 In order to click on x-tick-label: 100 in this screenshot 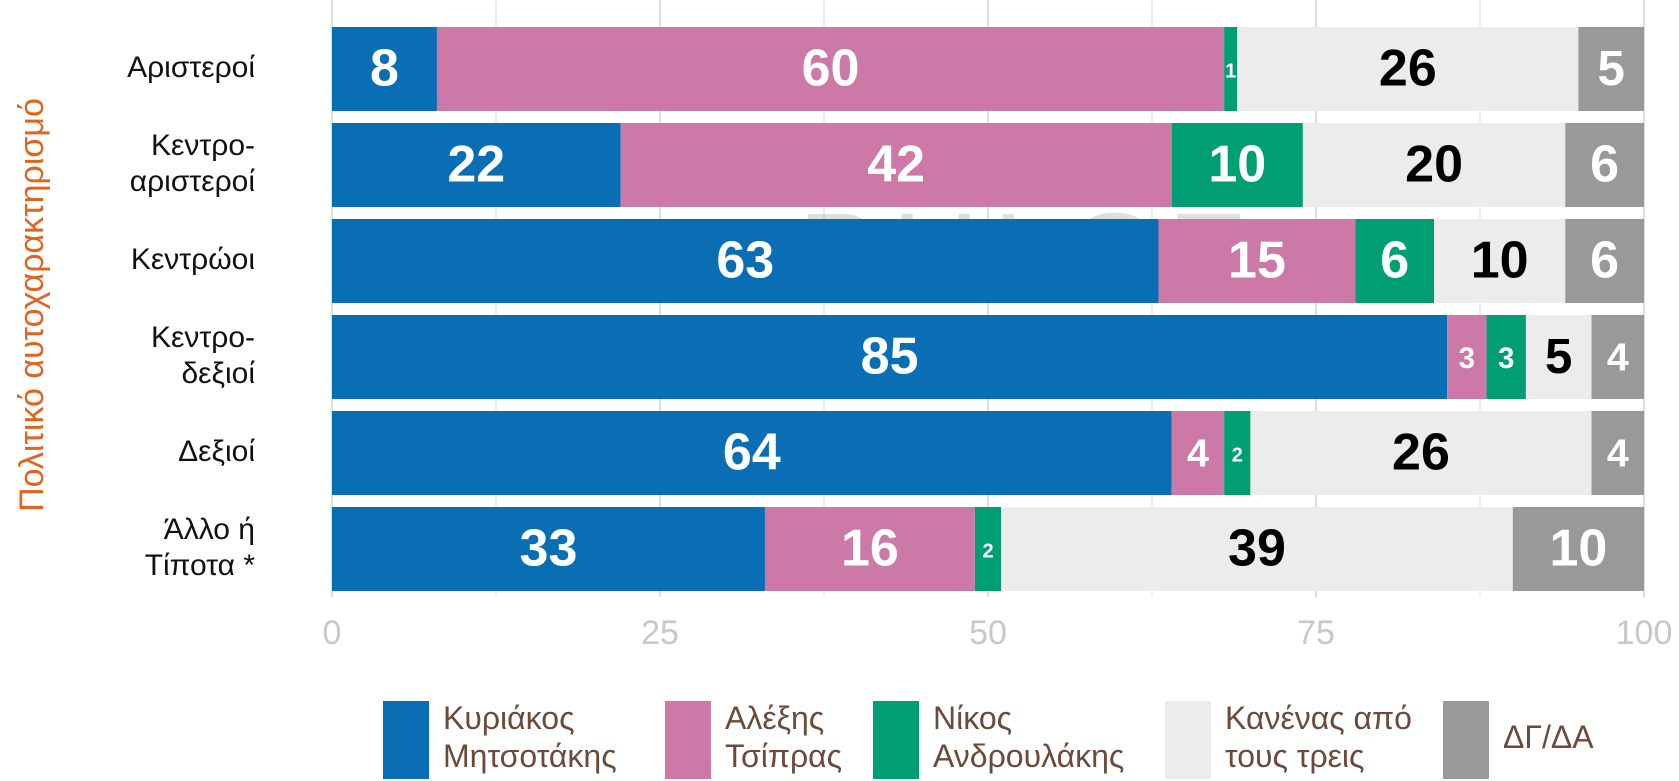, I will do `click(1644, 633)`.